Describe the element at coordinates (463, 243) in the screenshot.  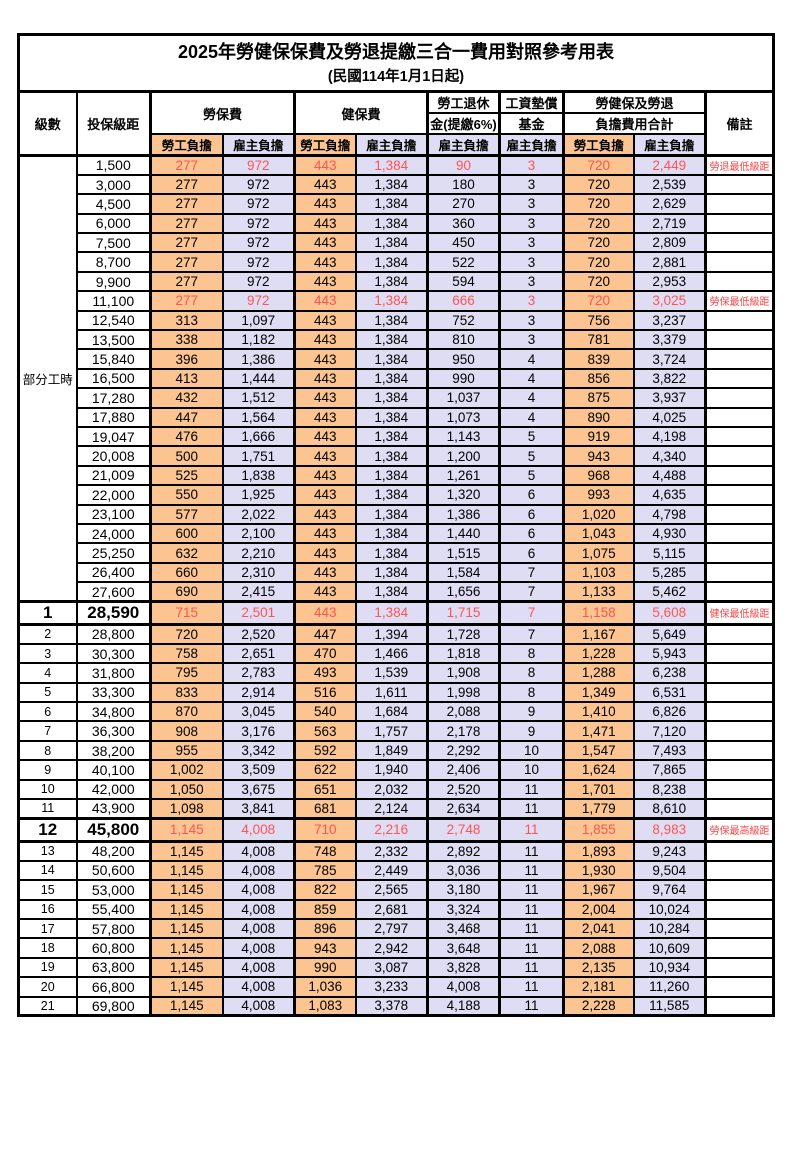
I see `value-cell: 450` at that location.